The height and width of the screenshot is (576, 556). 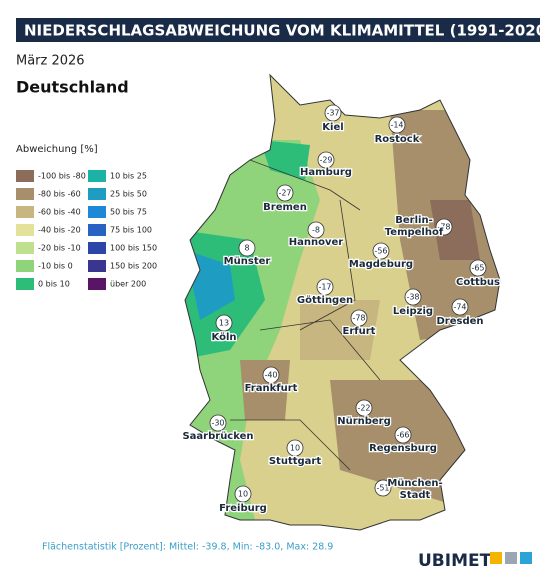 What do you see at coordinates (217, 436) in the screenshot?
I see `city-name: Saarbrücken` at bounding box center [217, 436].